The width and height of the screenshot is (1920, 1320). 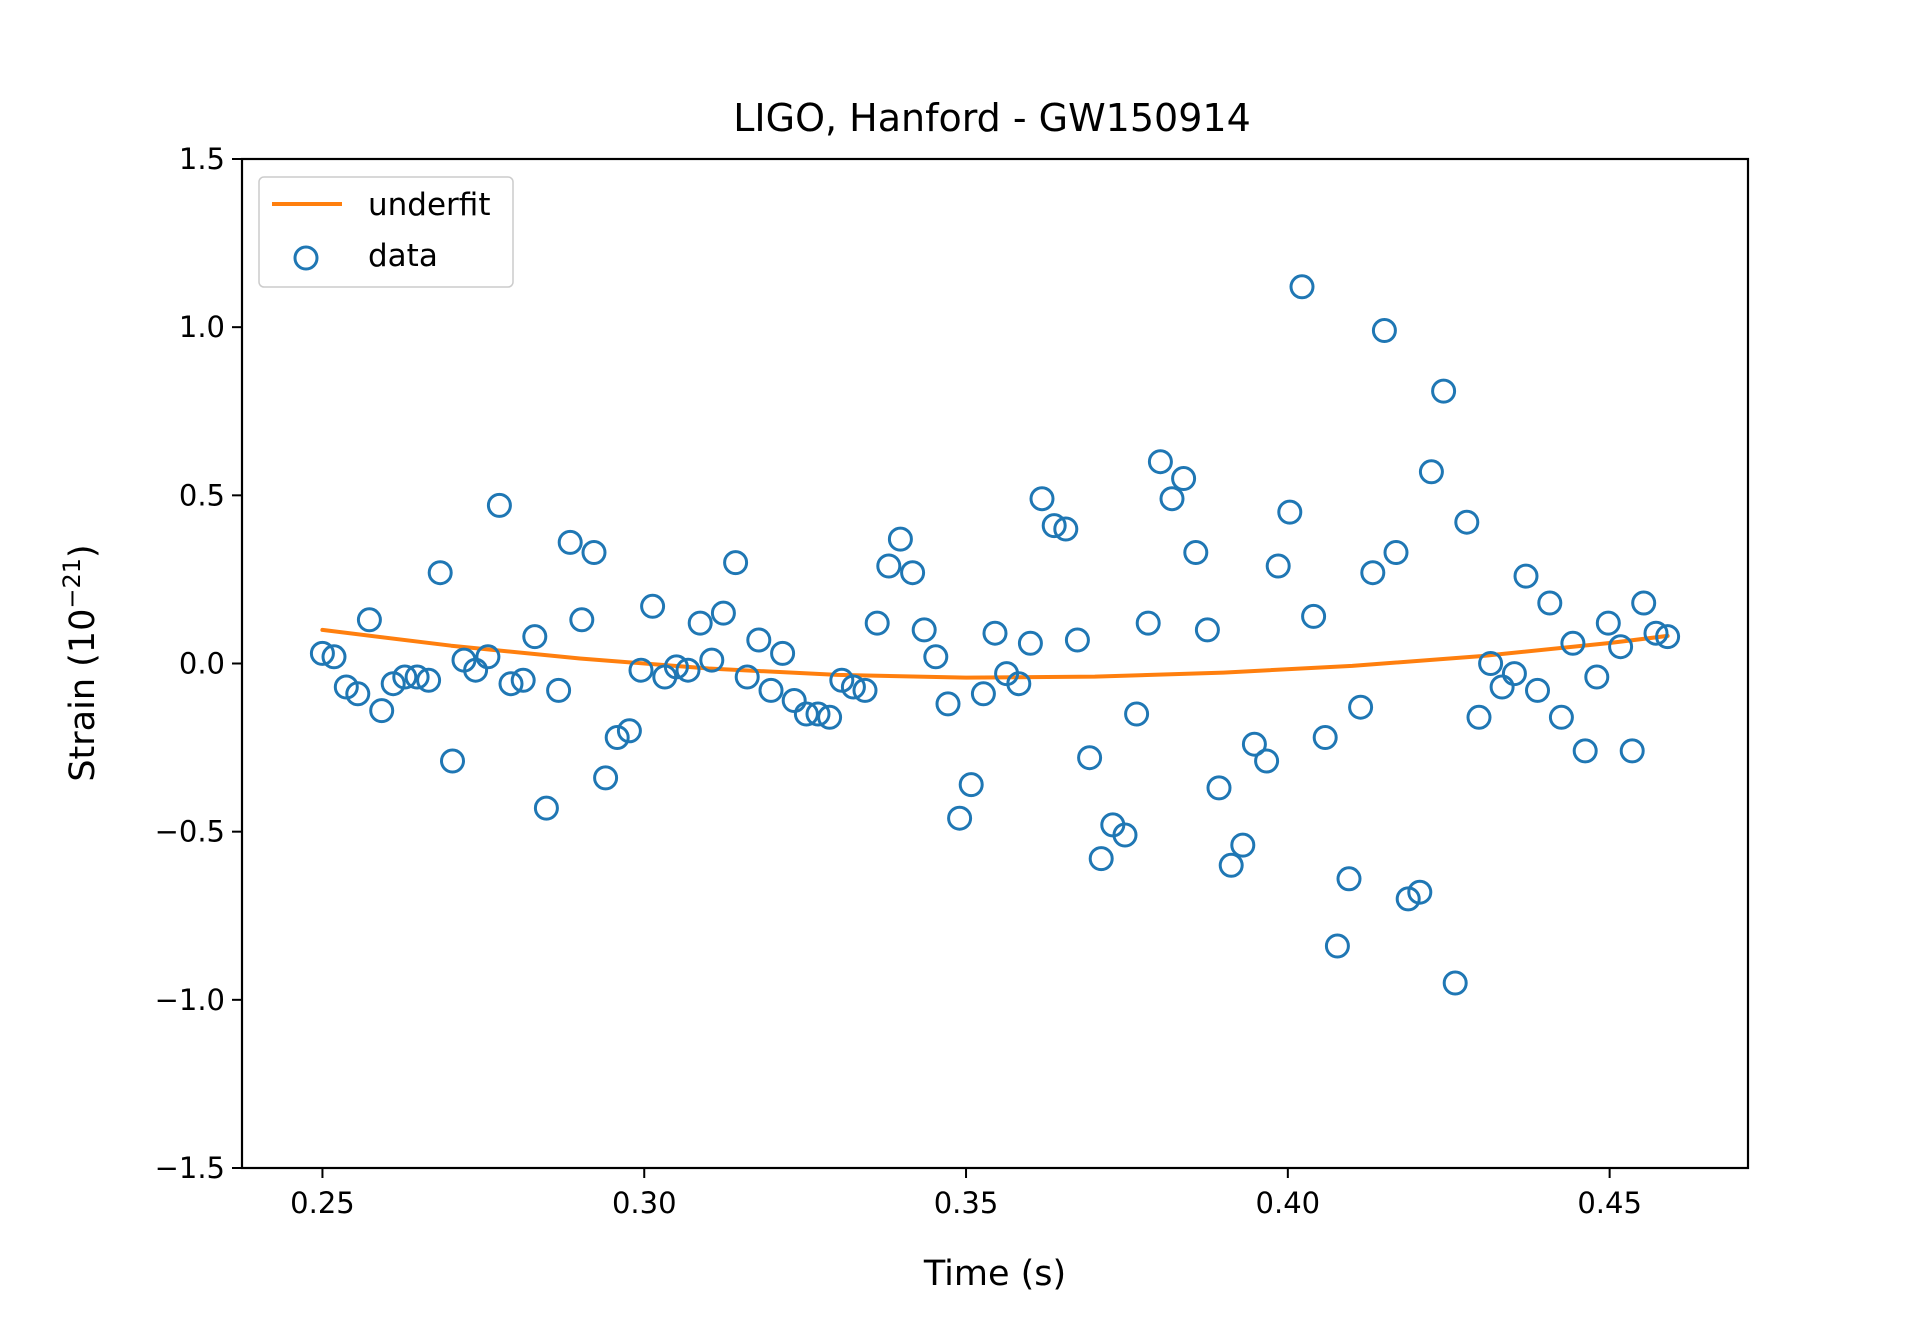 I want to click on legend: underfit data, so click(x=386, y=232).